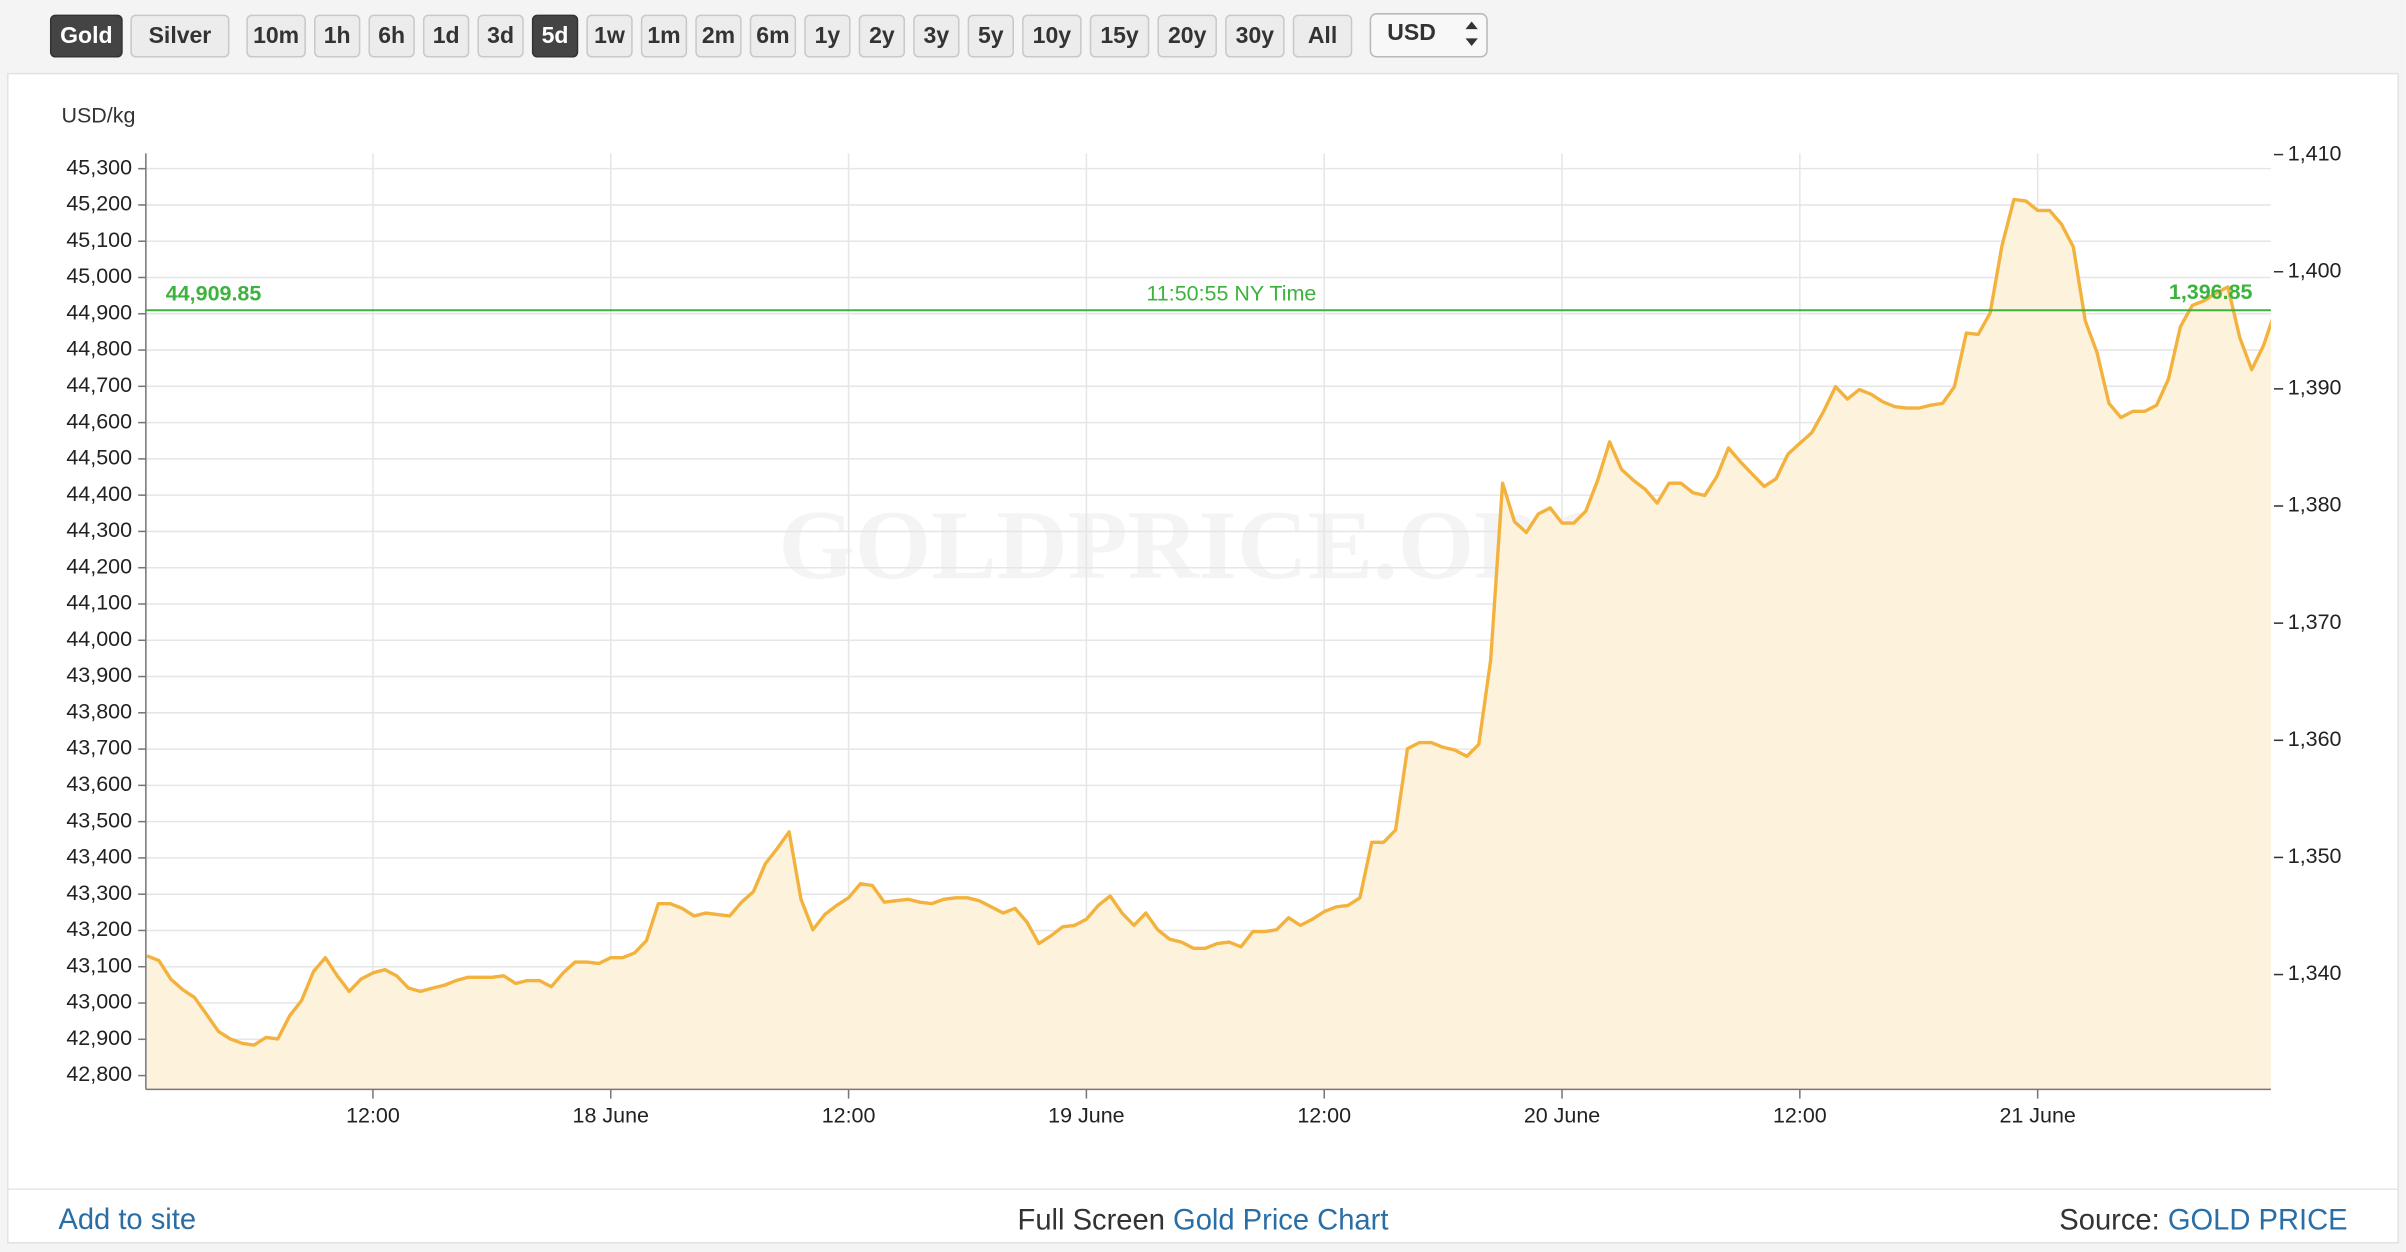 The height and width of the screenshot is (1252, 2406). I want to click on y-tick-label: 43,300, so click(99, 893).